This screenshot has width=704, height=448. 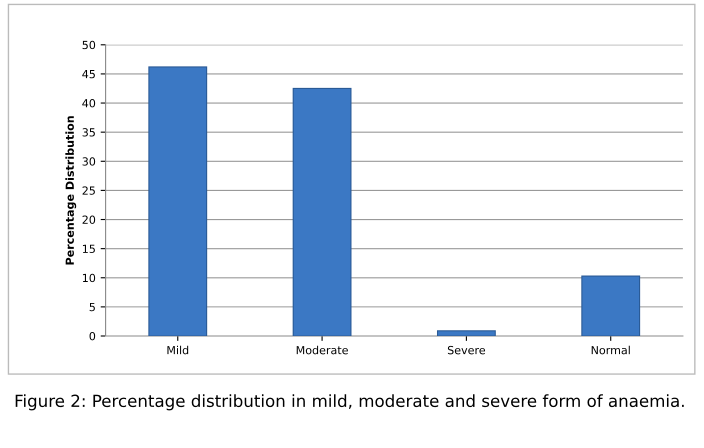 What do you see at coordinates (92, 307) in the screenshot?
I see `y-tick-label: 5` at bounding box center [92, 307].